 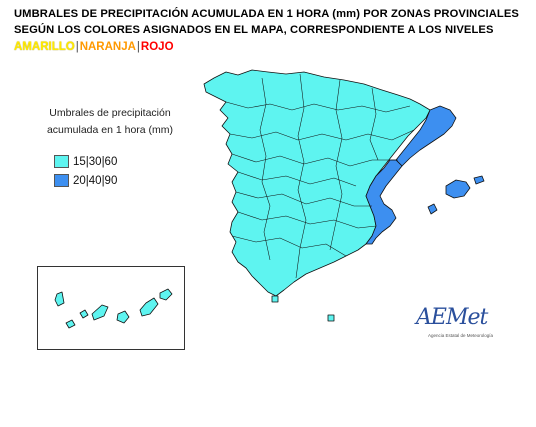 I want to click on legend-item-low: 15|30|60, so click(x=85, y=161).